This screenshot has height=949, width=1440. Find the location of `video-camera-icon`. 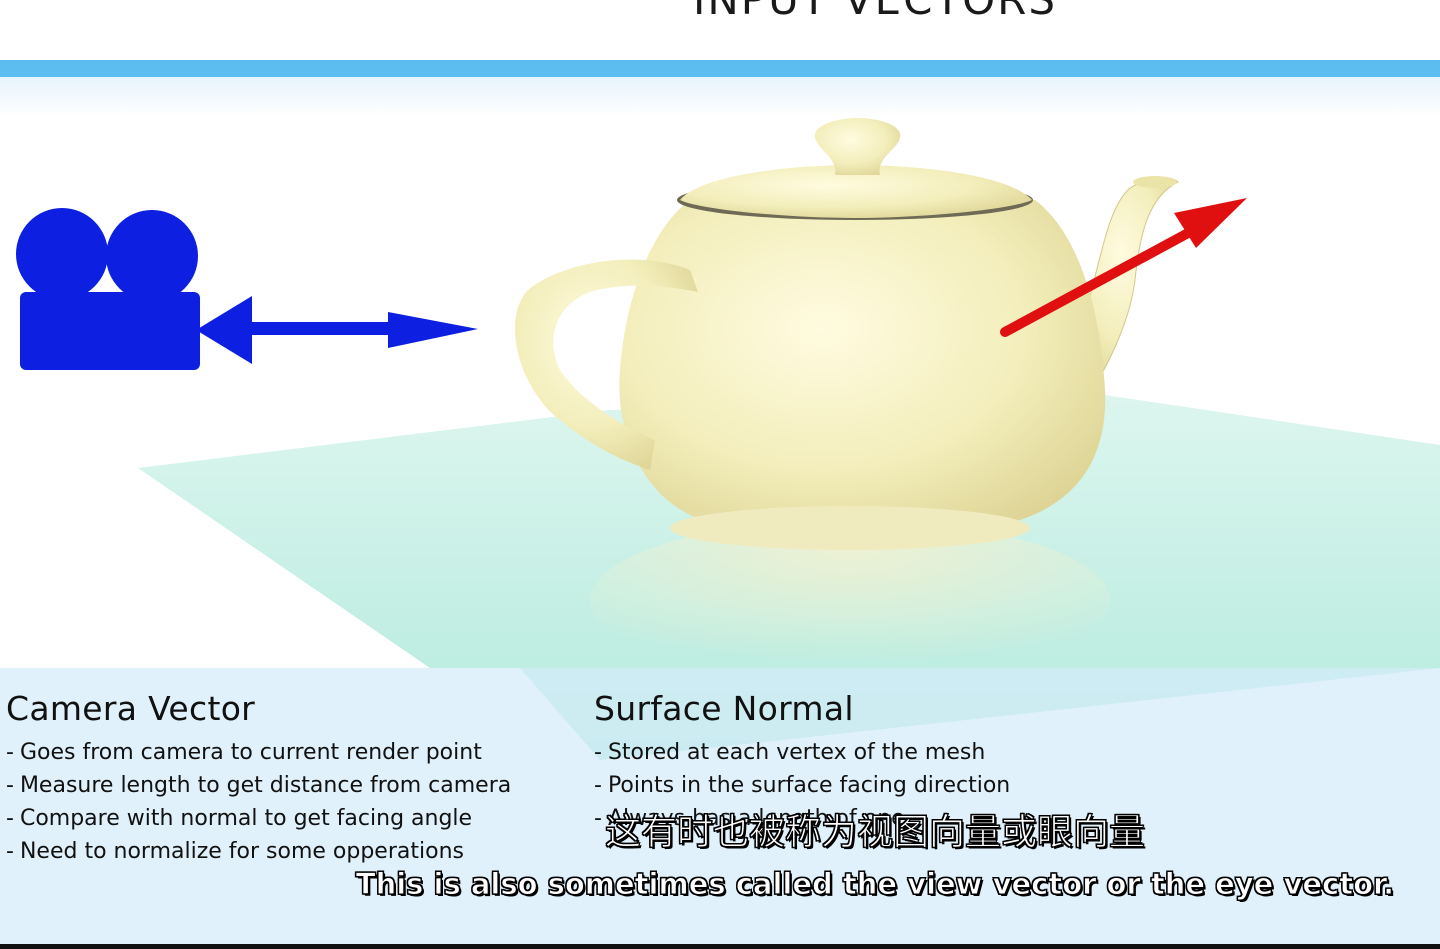

video-camera-icon is located at coordinates (134, 289).